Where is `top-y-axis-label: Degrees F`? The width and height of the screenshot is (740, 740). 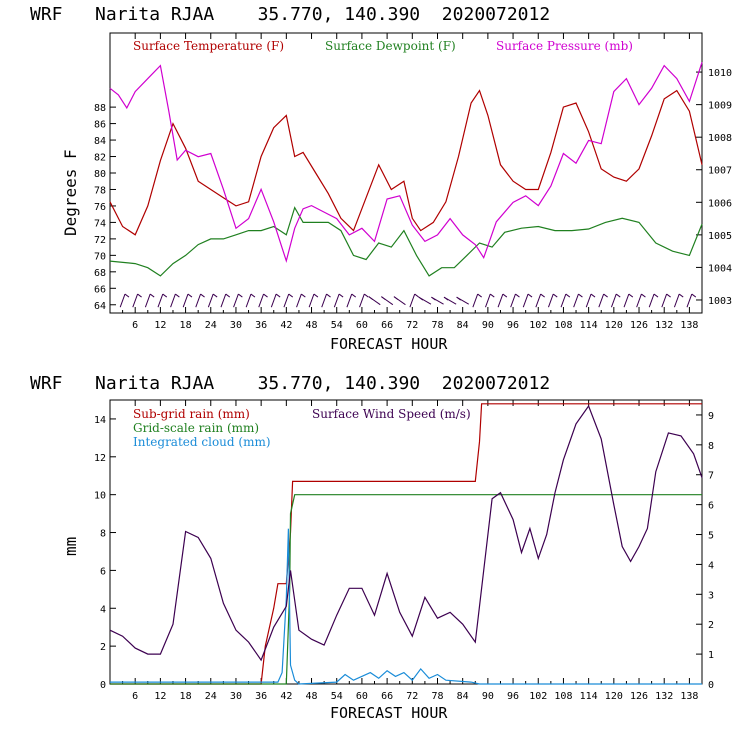 top-y-axis-label: Degrees F is located at coordinates (70, 192).